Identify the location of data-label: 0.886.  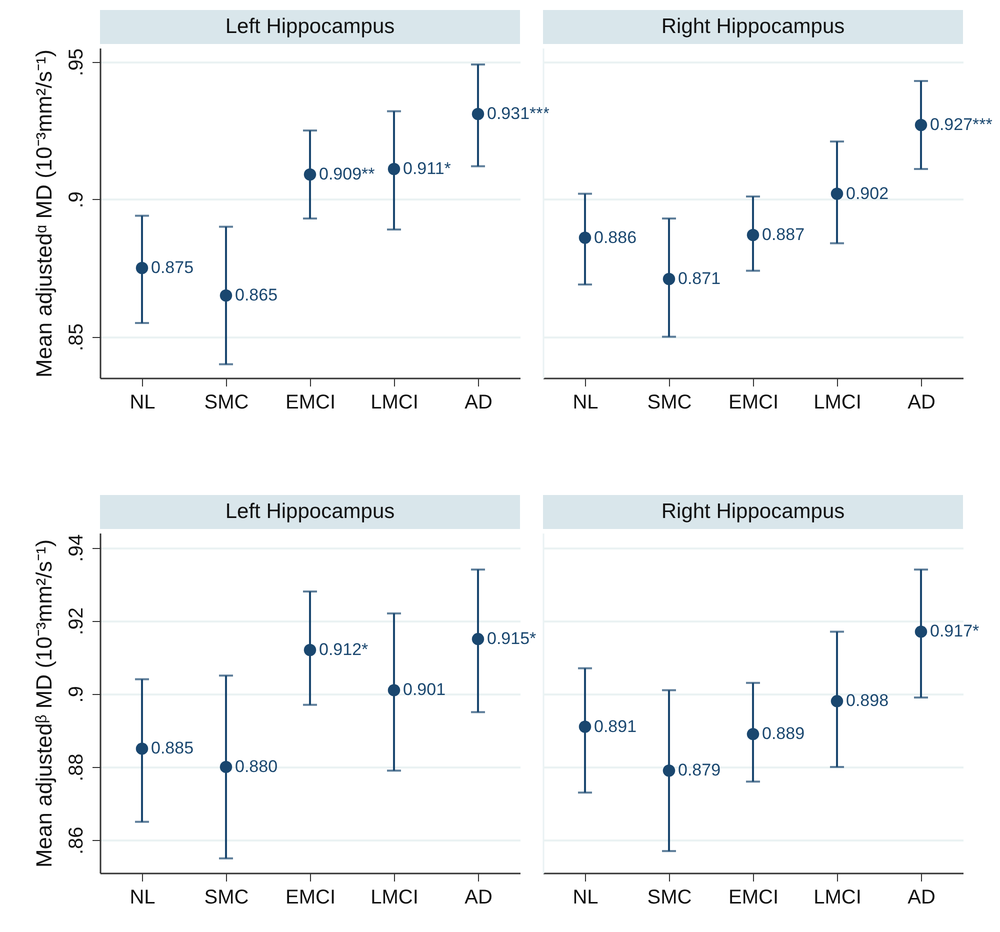
(615, 237).